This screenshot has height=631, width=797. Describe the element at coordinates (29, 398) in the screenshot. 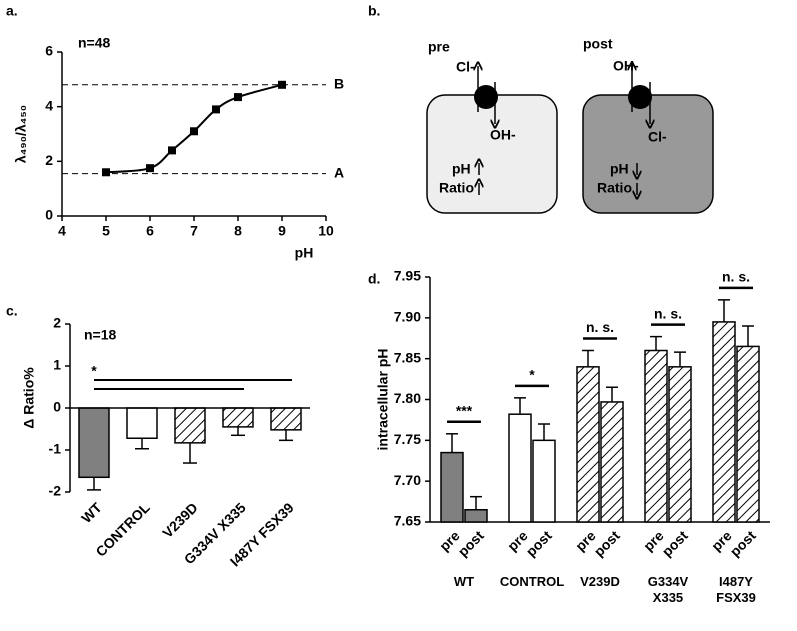

I see `y-axis-label: Δ Ratio%` at that location.